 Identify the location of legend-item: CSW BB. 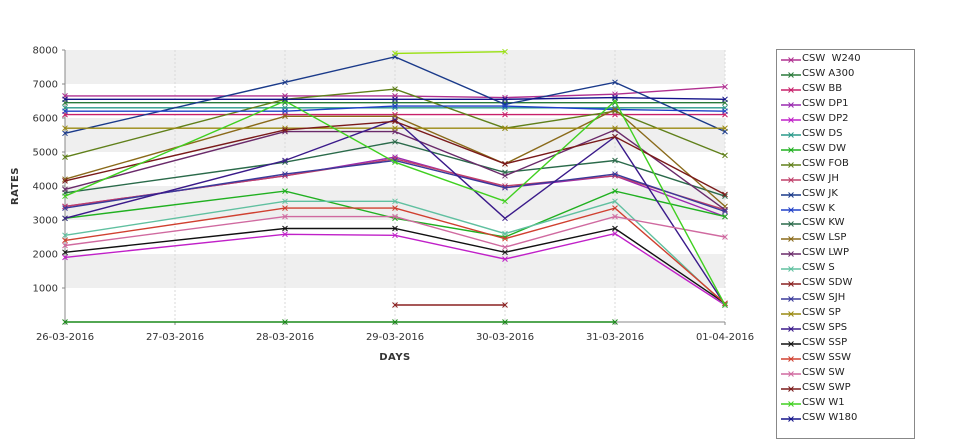
(845, 89).